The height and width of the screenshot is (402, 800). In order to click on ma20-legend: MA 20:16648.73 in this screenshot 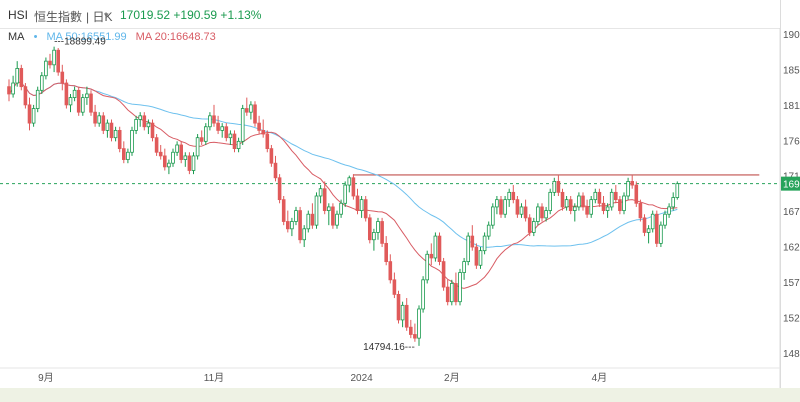, I will do `click(175, 37)`.